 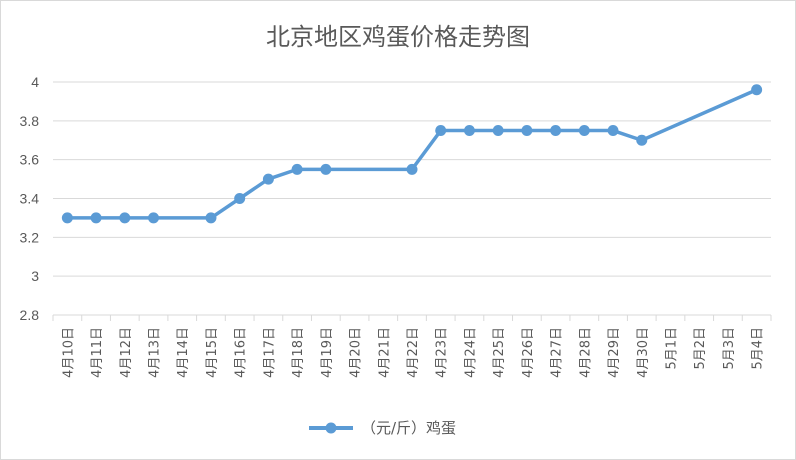 What do you see at coordinates (499, 352) in the screenshot?
I see `x-tick-label: 4月25日` at bounding box center [499, 352].